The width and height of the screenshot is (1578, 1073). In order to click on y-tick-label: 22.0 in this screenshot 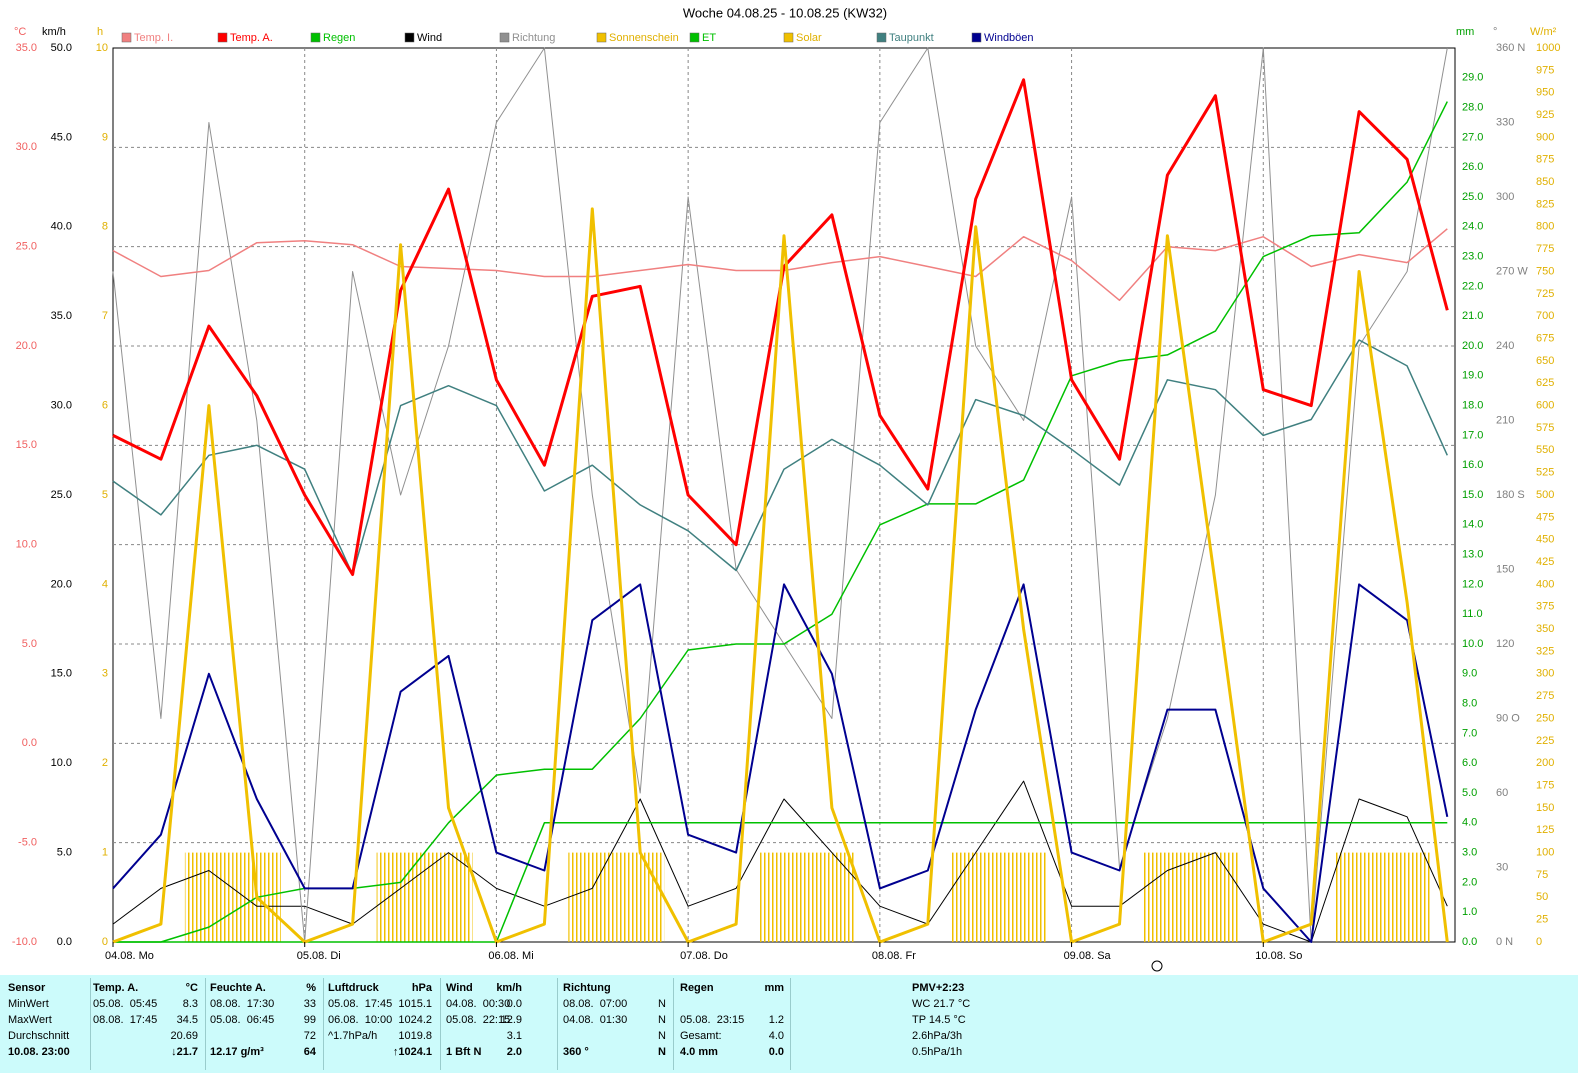, I will do `click(1472, 286)`.